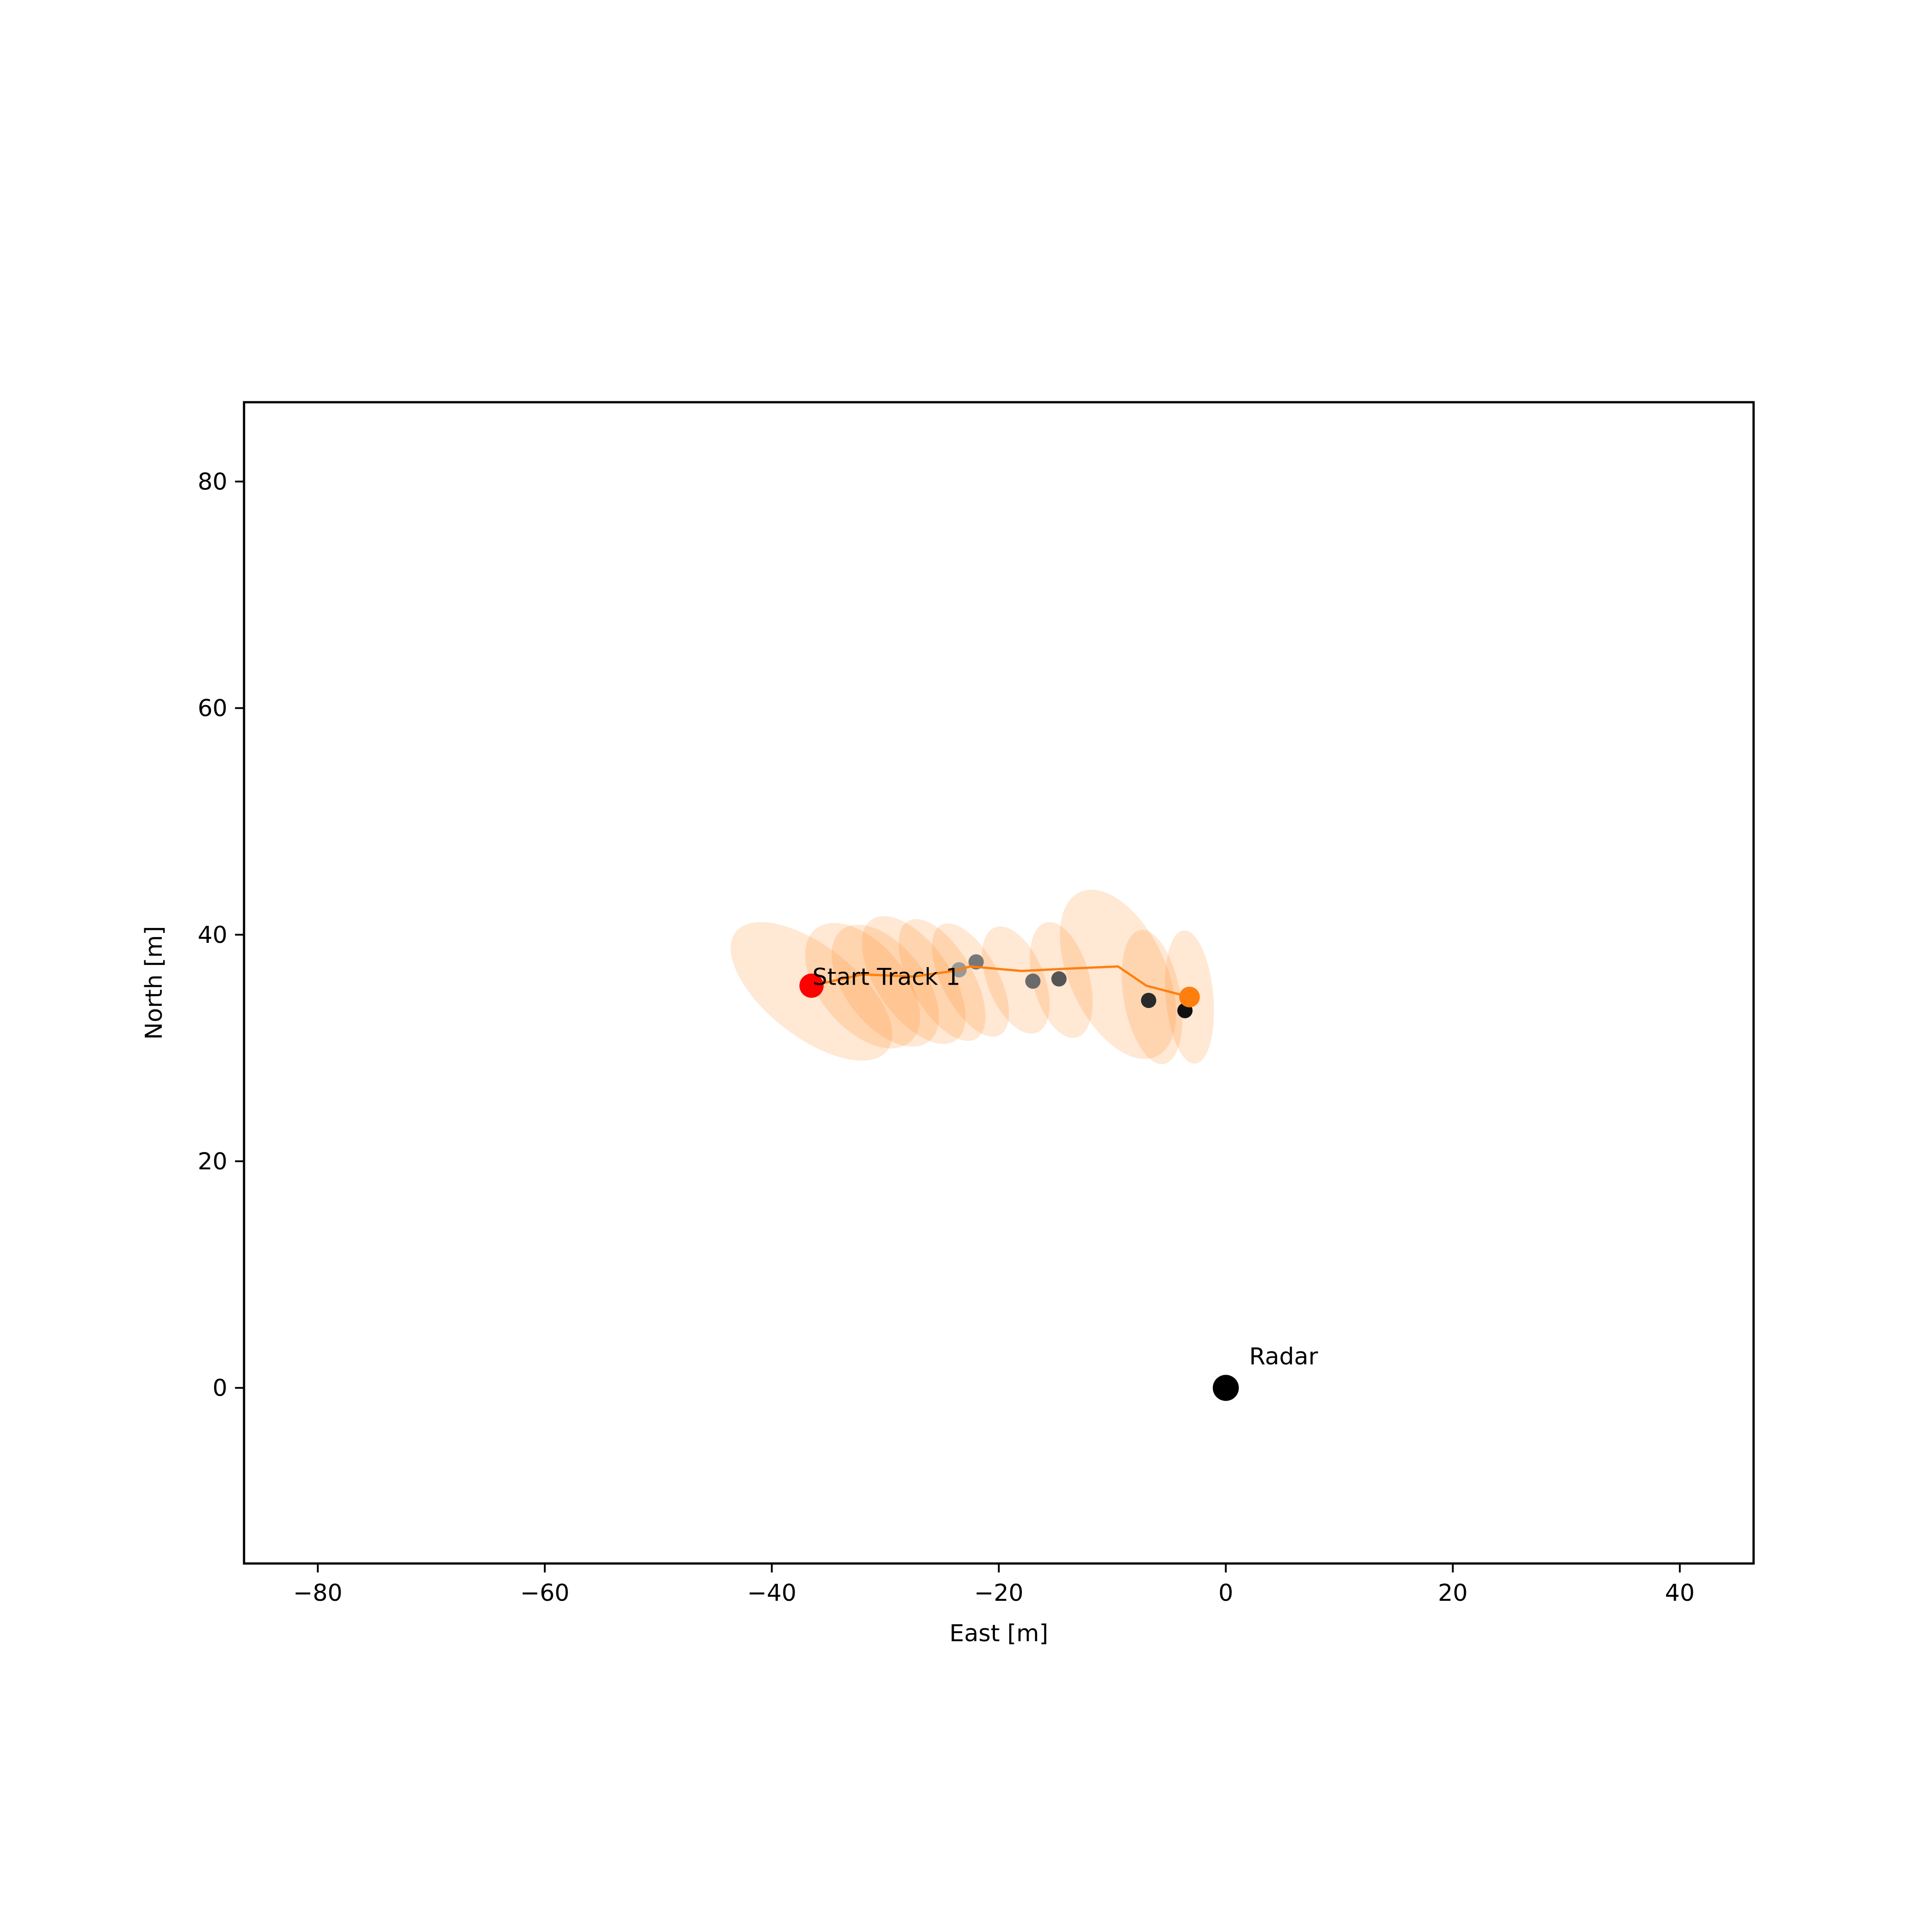  I want to click on x-tick-label: 40, so click(1680, 1593).